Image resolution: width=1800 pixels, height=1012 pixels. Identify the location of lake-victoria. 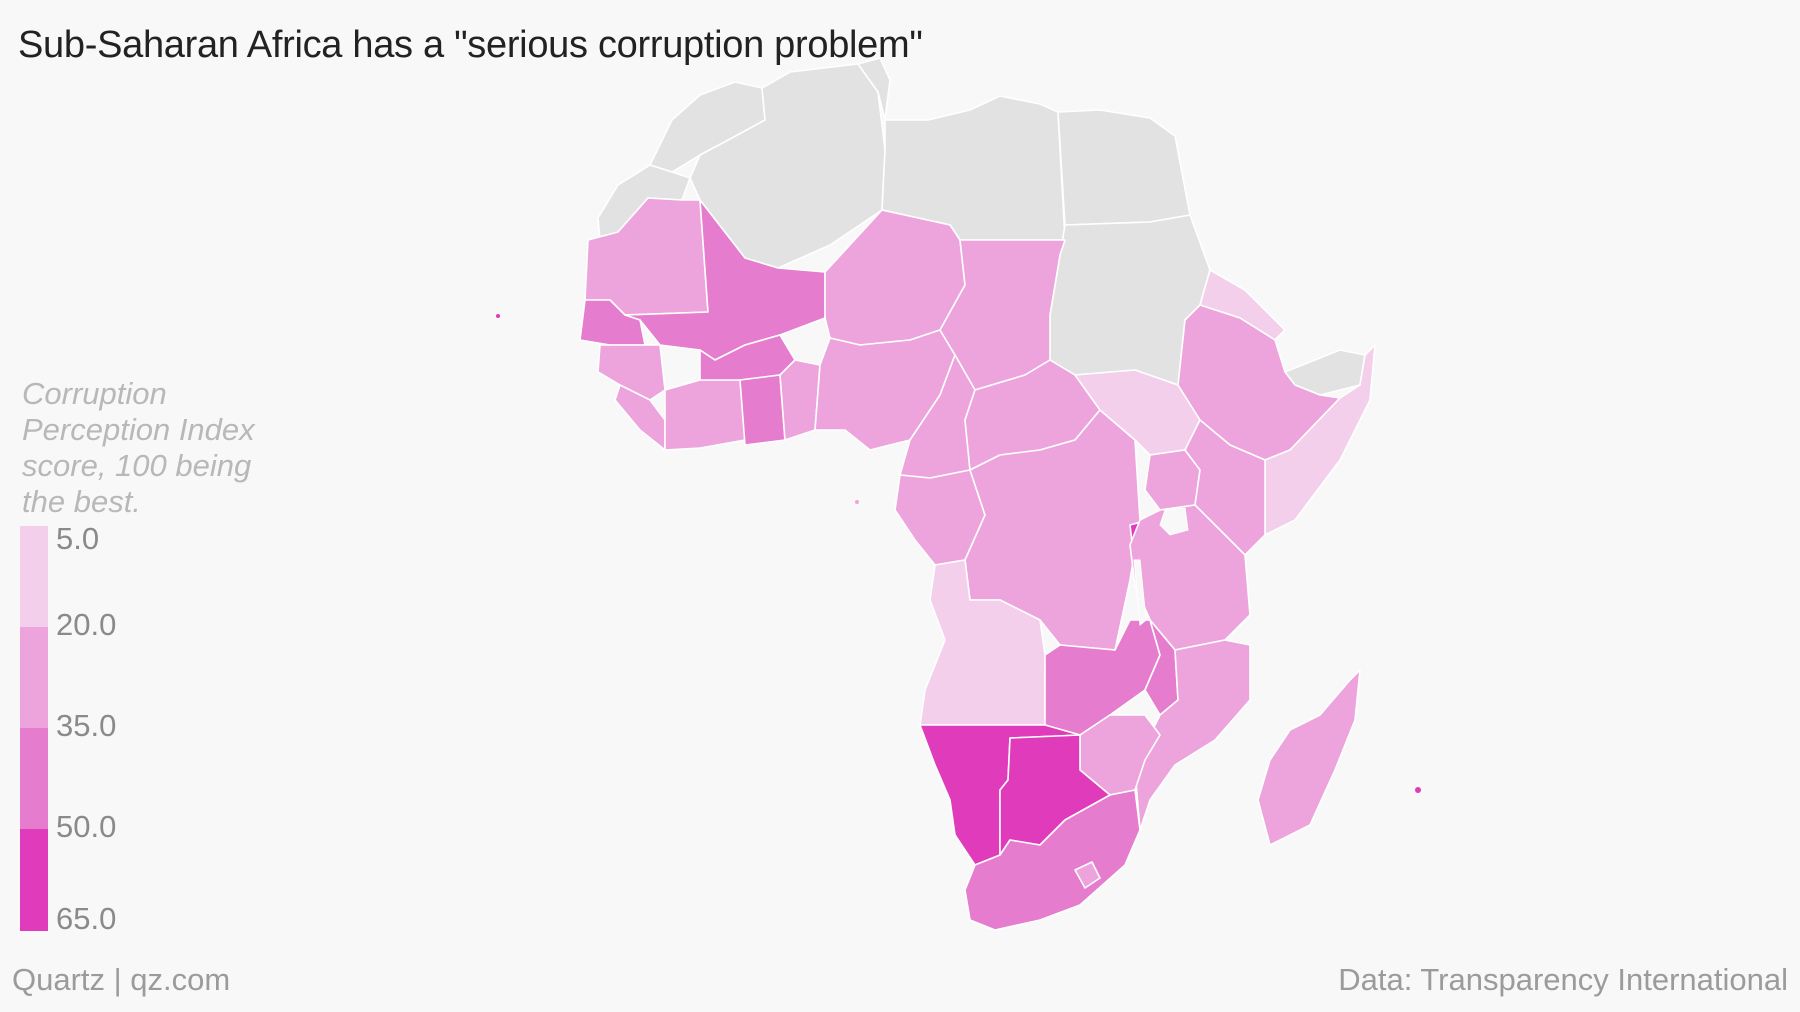
(1174, 521).